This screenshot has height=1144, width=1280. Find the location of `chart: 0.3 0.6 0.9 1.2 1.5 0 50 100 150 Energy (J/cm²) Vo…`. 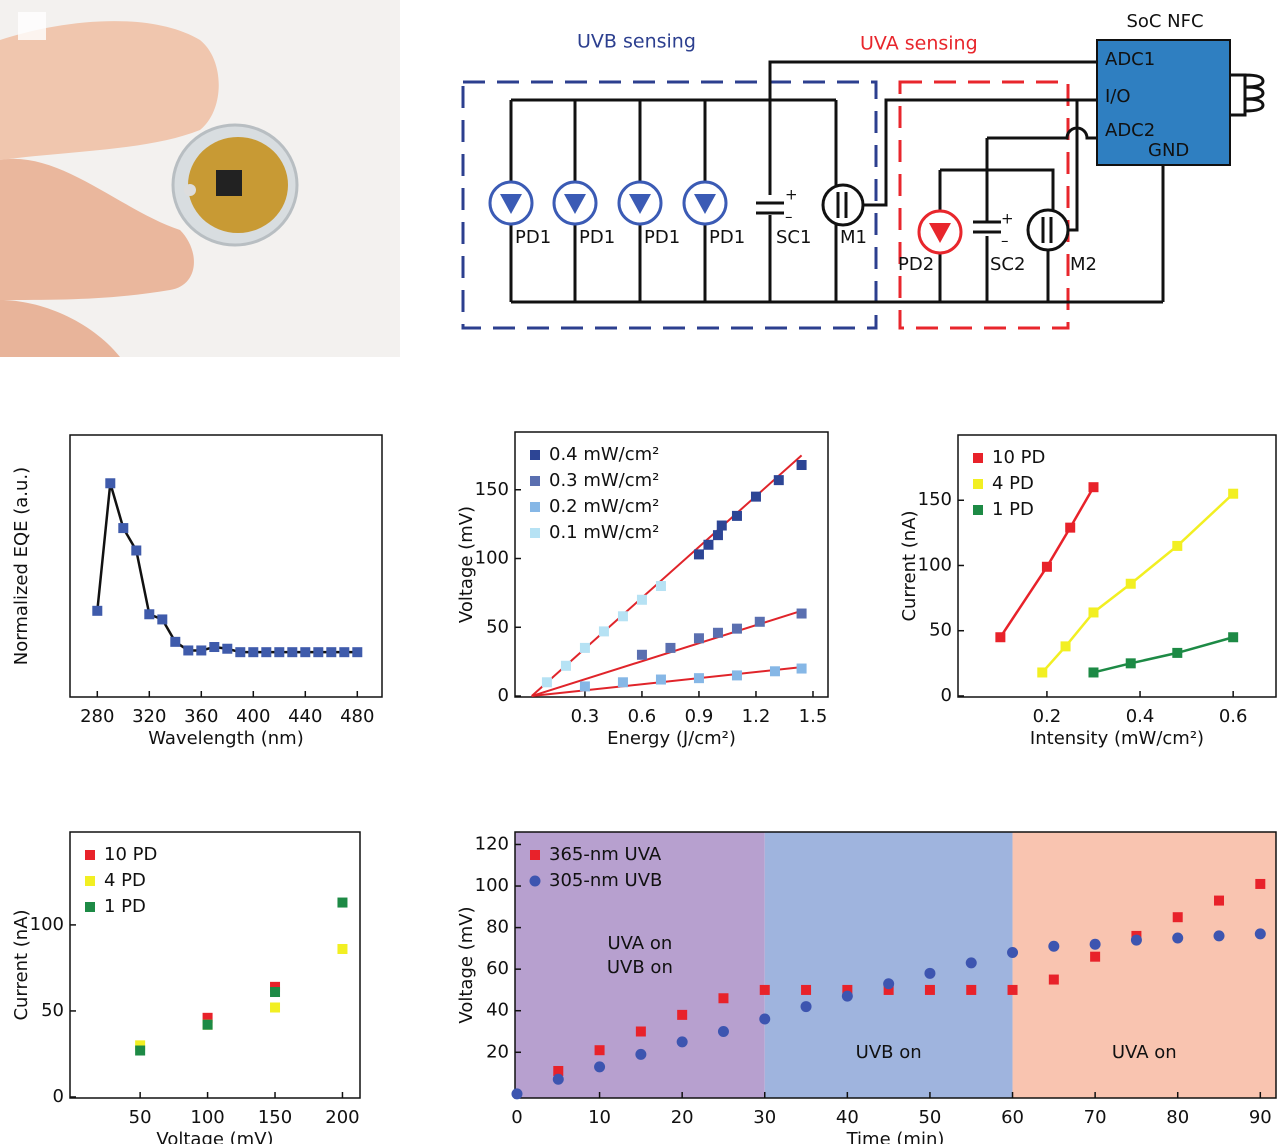

chart: 0.3 0.6 0.9 1.2 1.5 0 50 100 150 Energy (J/cm²) Vo… is located at coordinates (642, 590).